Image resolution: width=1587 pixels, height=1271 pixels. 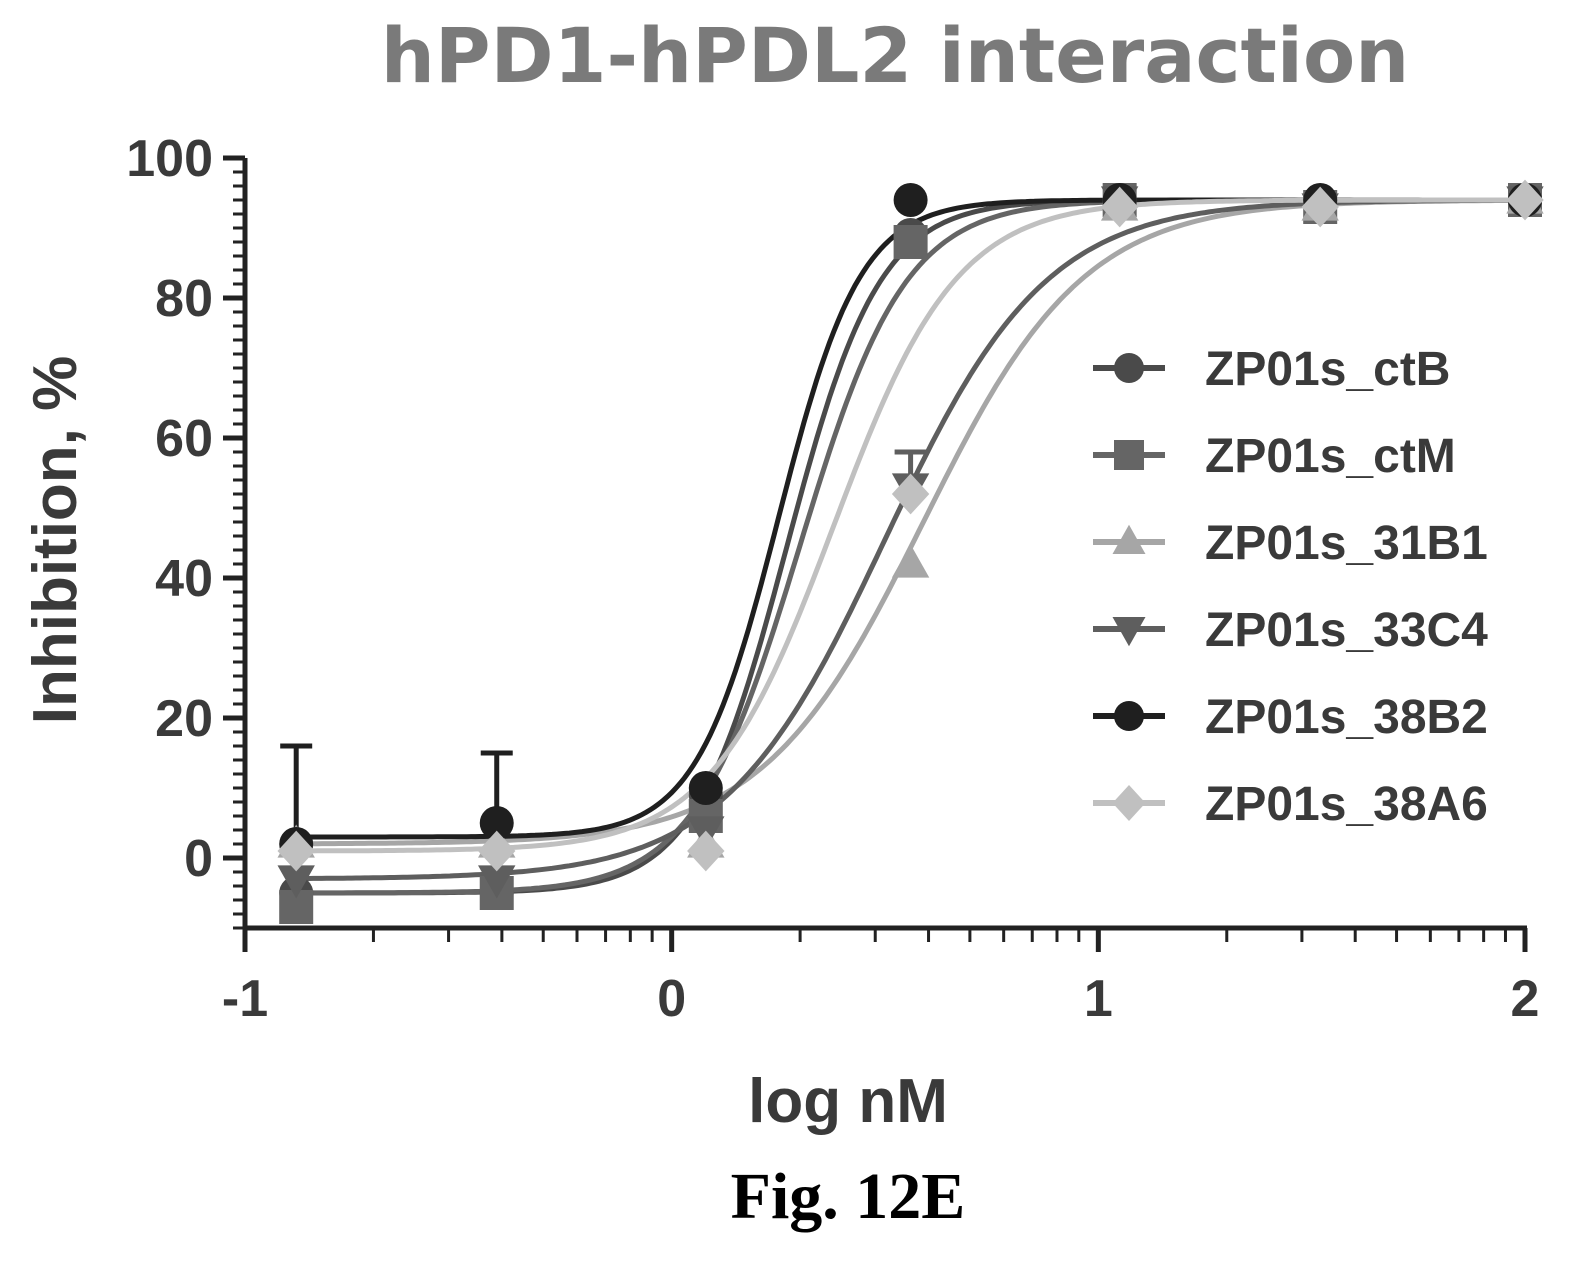 What do you see at coordinates (1346, 804) in the screenshot?
I see `legend-label: ZP01s_38A6` at bounding box center [1346, 804].